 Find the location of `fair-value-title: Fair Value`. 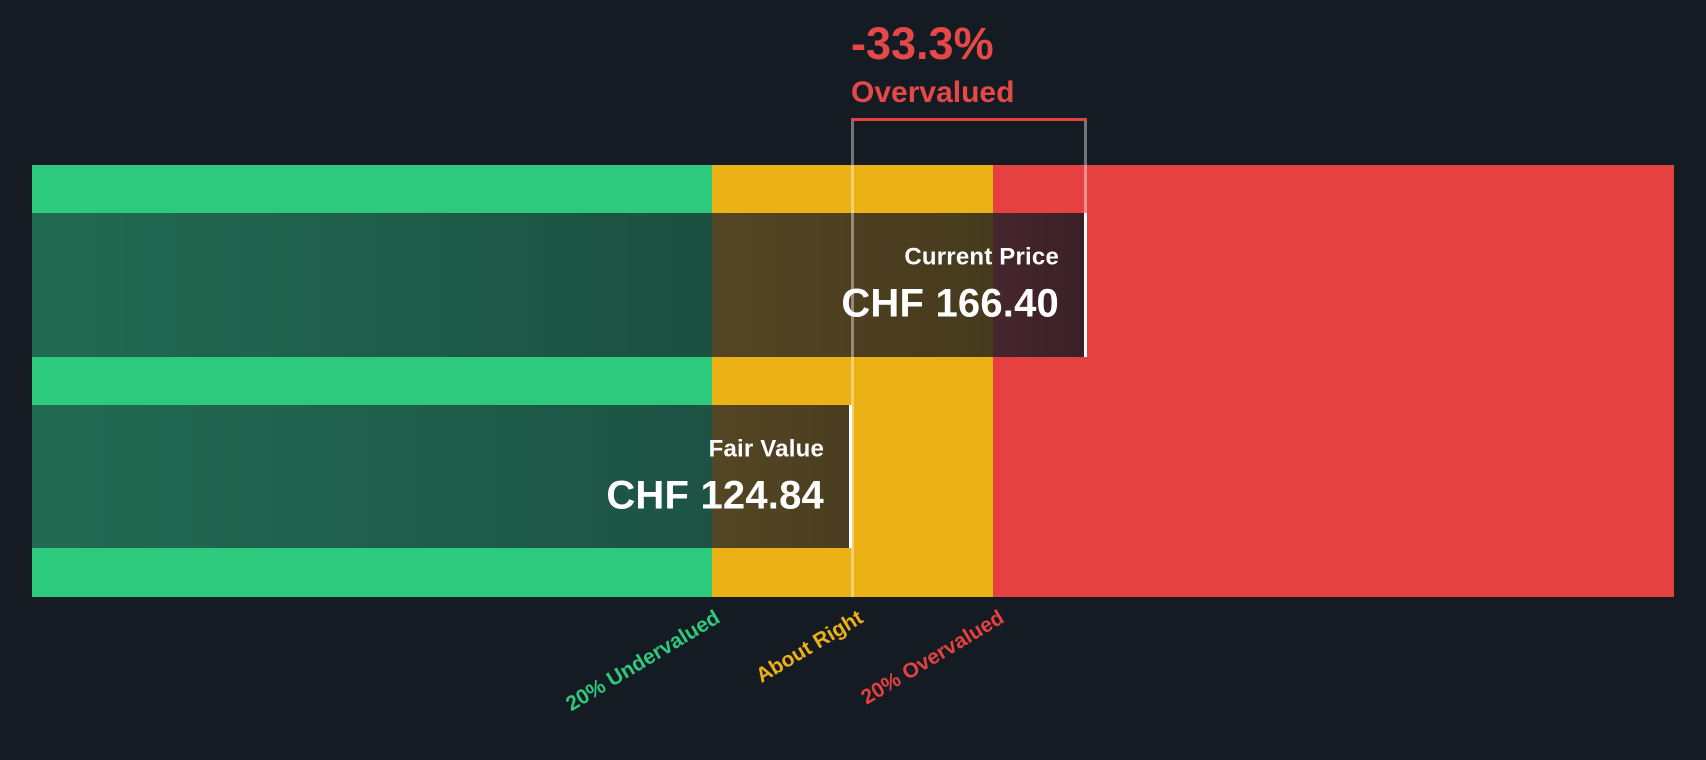

fair-value-title: Fair Value is located at coordinates (766, 448).